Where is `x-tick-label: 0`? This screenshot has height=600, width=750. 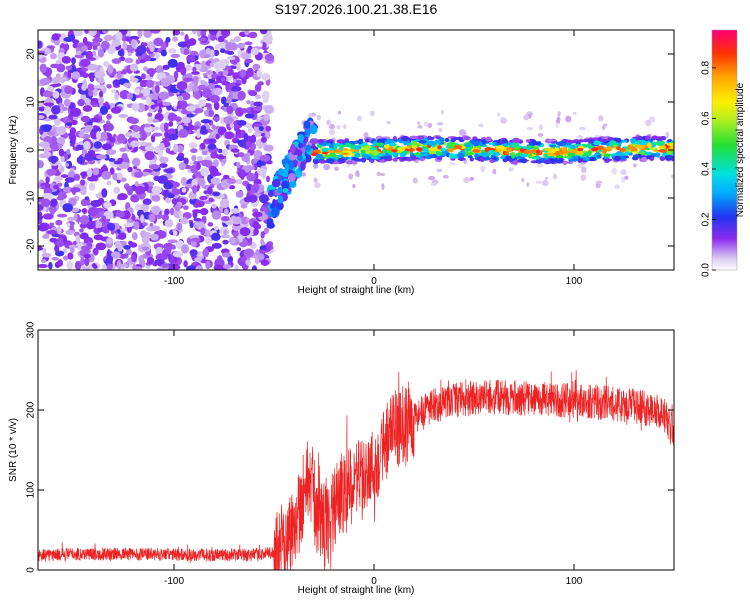
x-tick-label: 0 is located at coordinates (374, 281).